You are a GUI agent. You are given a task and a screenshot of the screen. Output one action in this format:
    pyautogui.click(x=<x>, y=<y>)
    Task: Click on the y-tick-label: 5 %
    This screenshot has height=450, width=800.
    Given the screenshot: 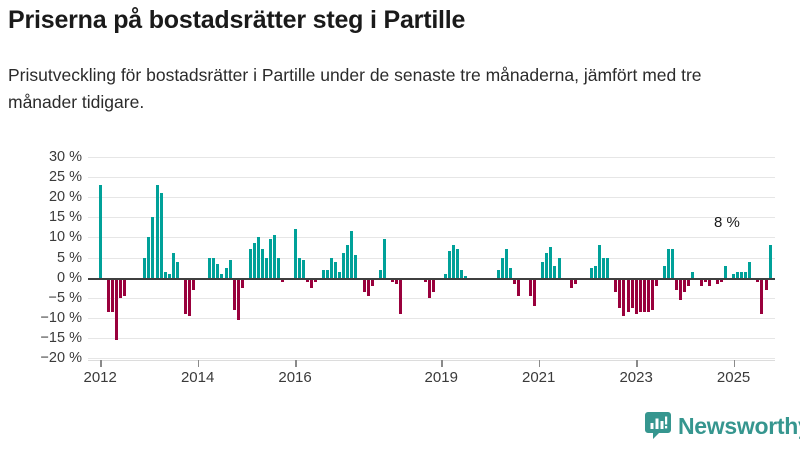 What is the action you would take?
    pyautogui.click(x=69, y=257)
    